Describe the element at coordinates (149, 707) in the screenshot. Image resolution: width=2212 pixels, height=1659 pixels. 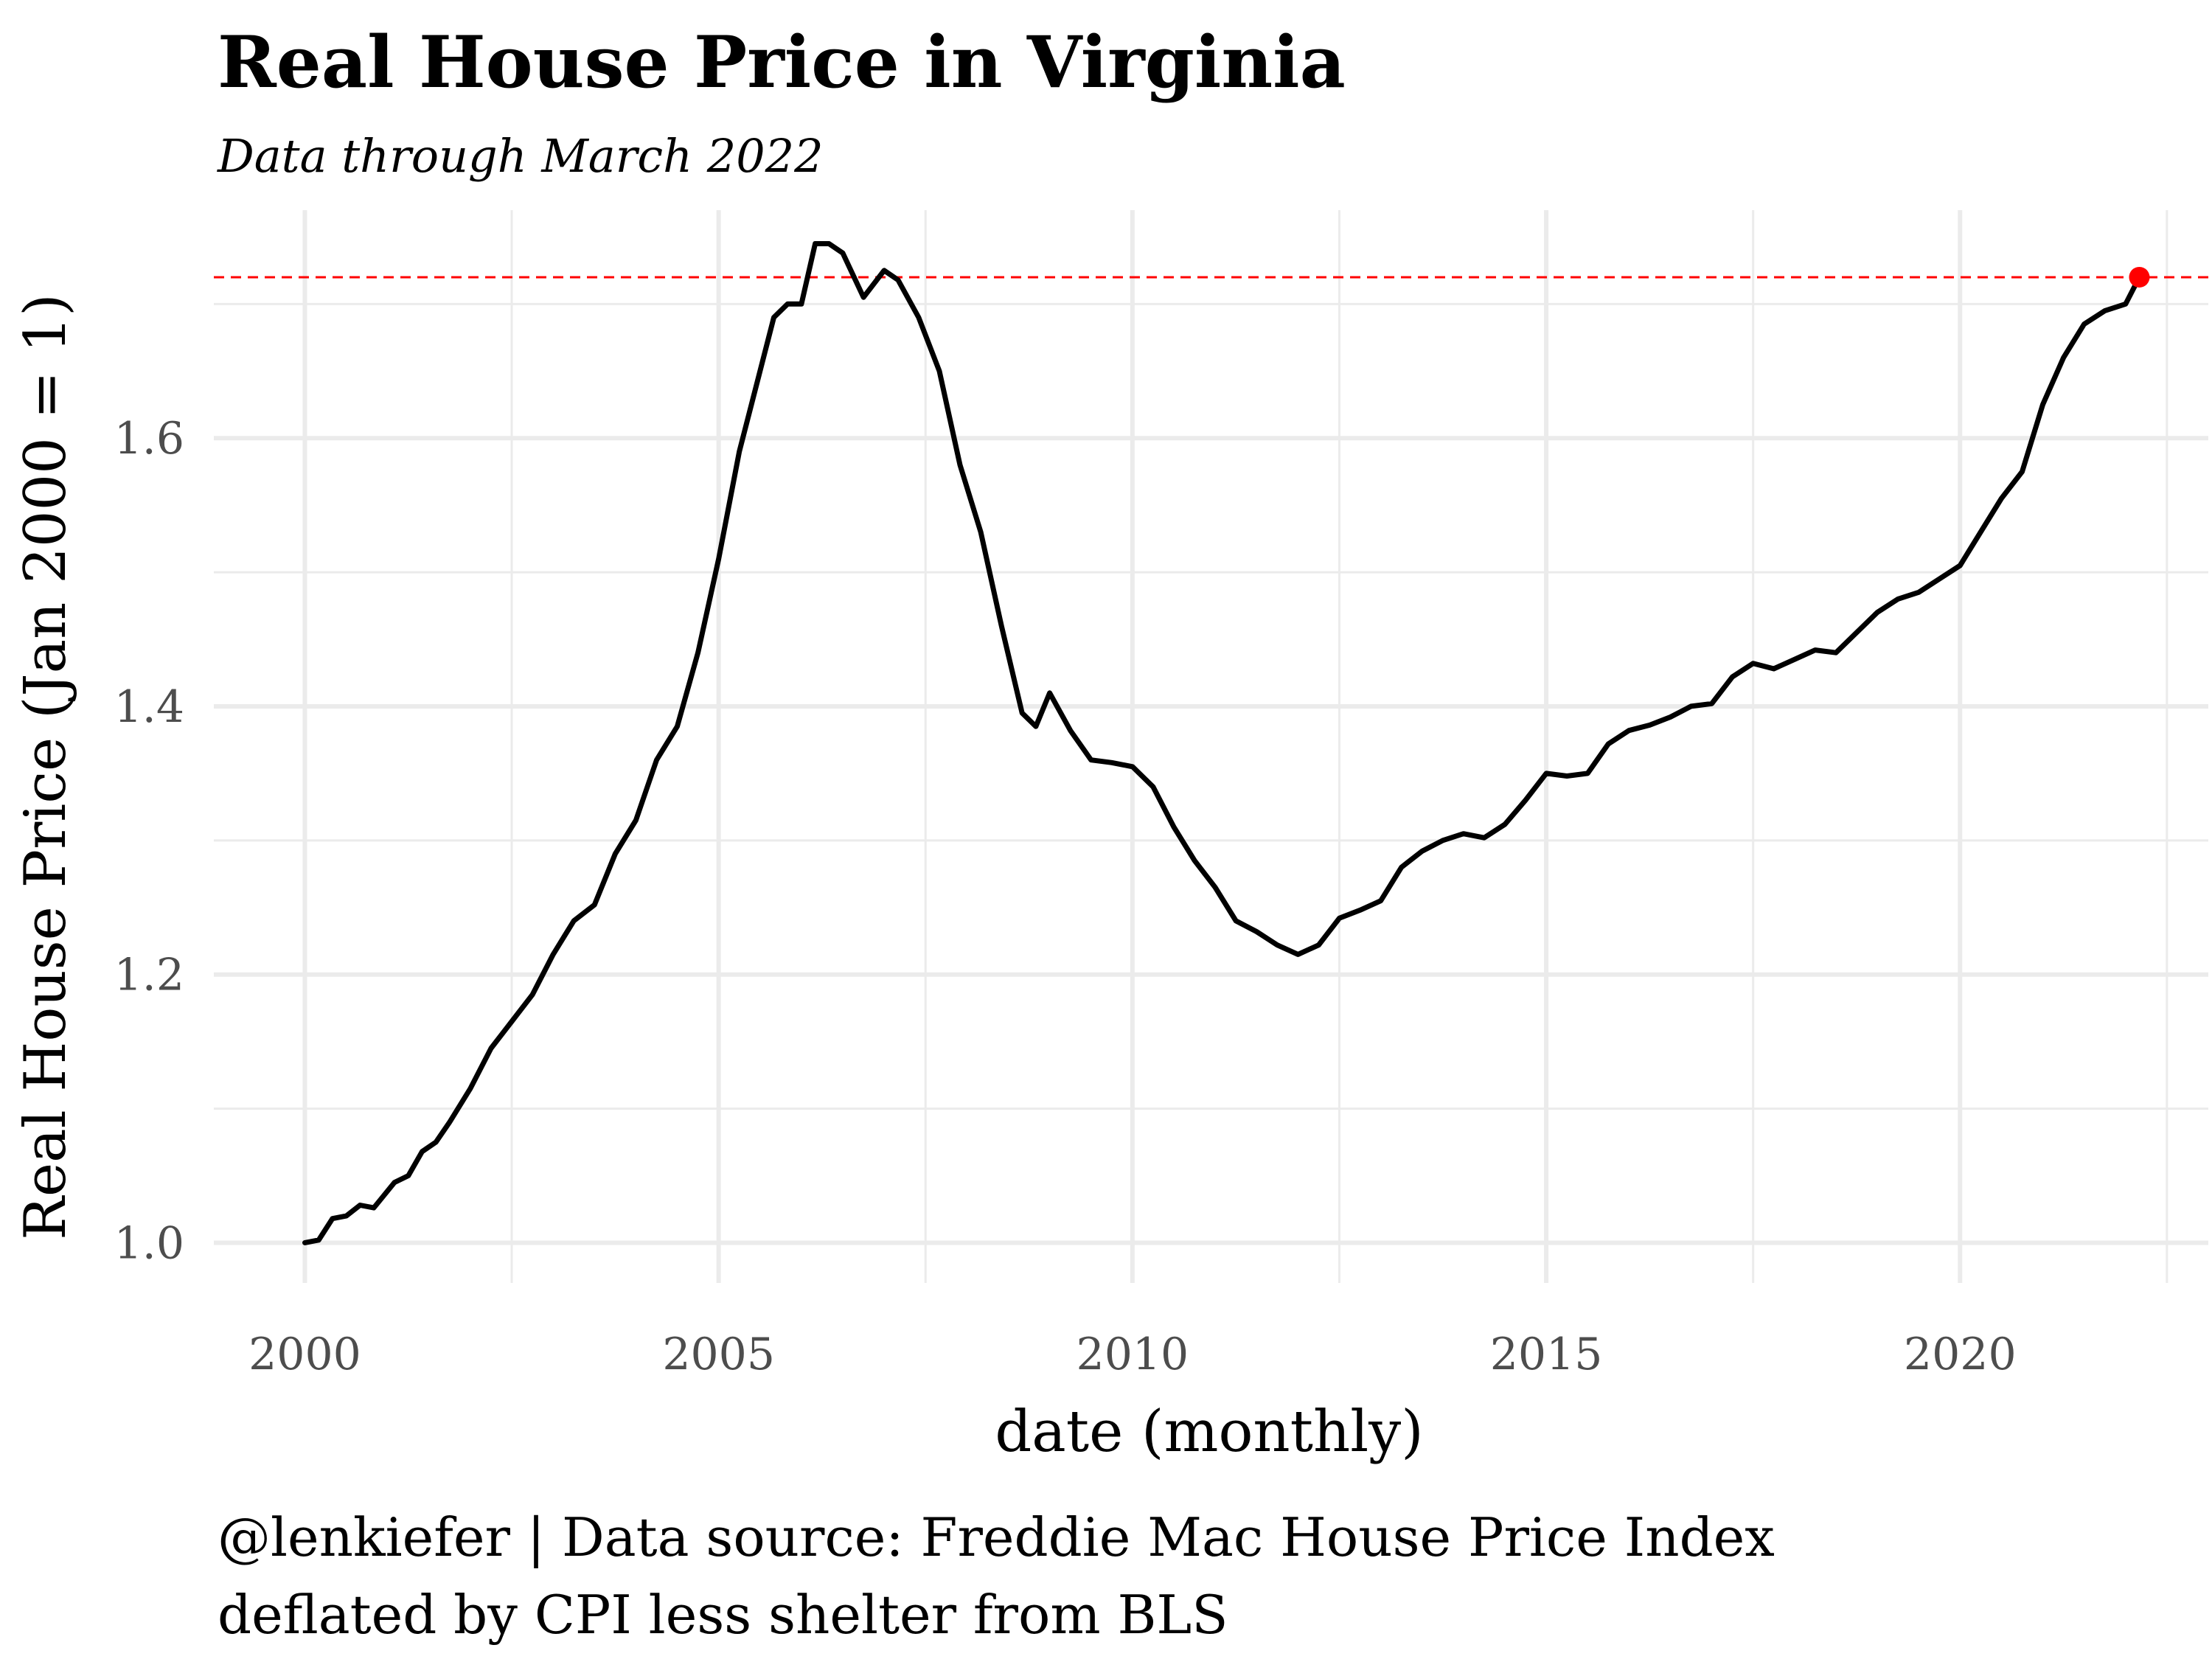
I see `y-tick-label: 1.4` at that location.